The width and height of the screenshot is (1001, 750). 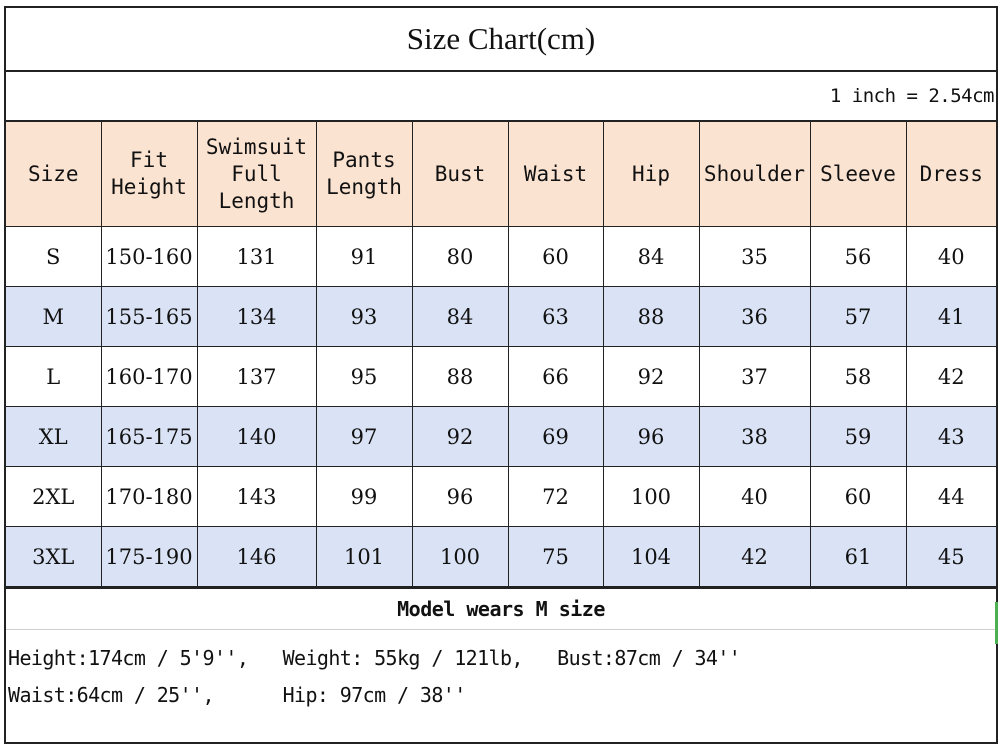 I want to click on table-cell: 155-165, so click(x=149, y=316).